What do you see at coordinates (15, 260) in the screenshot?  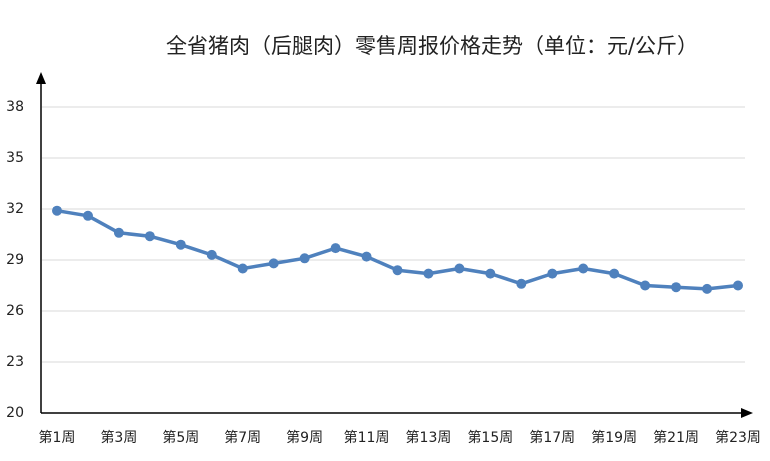 I see `y-tick-label: 29` at bounding box center [15, 260].